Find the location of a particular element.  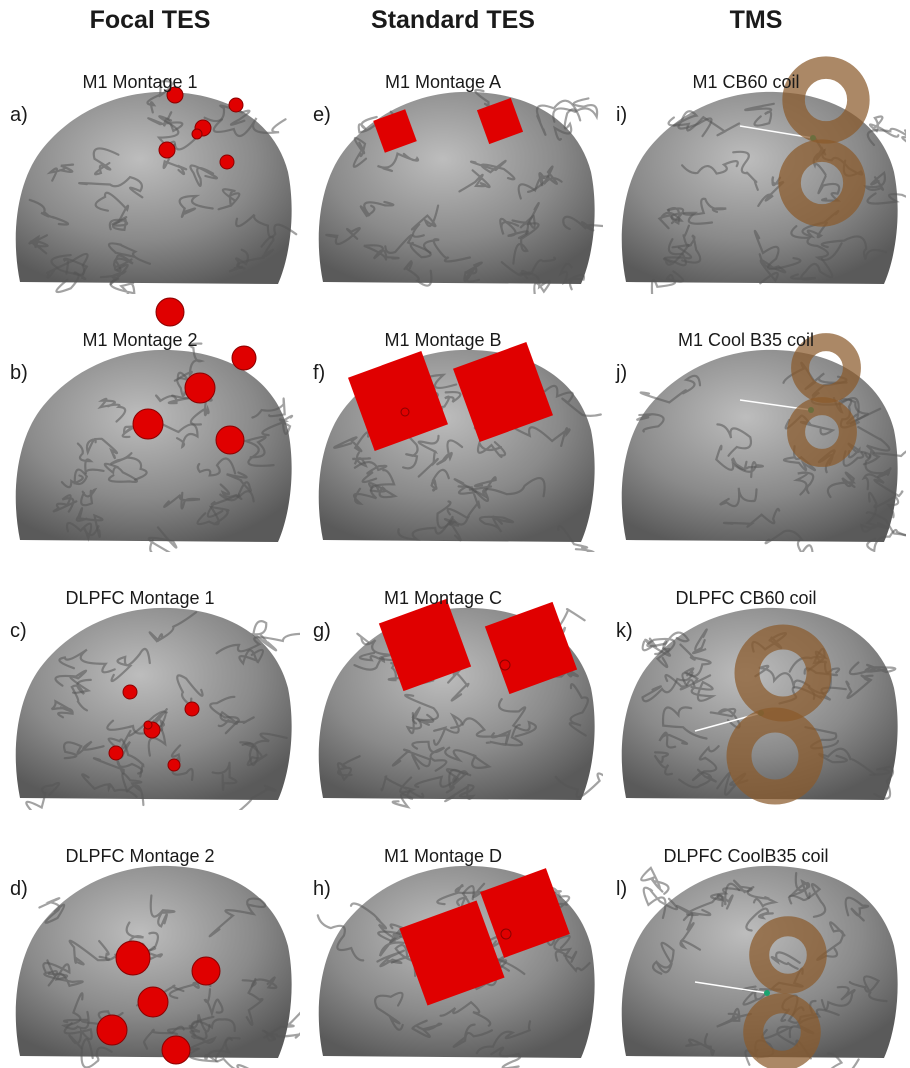

panel-b: M1 Montage 2 b) is located at coordinates (150, 421).